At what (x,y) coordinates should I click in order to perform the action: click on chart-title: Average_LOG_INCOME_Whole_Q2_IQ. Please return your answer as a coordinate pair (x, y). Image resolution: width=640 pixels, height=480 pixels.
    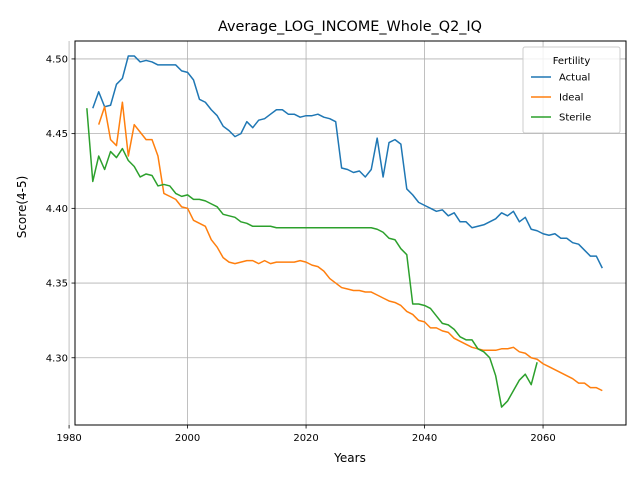
    Looking at the image, I should click on (350, 27).